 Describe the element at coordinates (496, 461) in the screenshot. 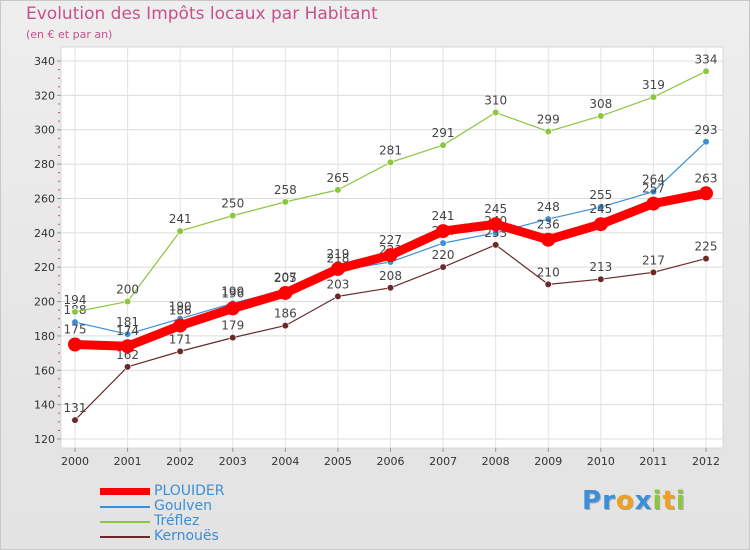

I see `x-tick-label: 2008` at that location.